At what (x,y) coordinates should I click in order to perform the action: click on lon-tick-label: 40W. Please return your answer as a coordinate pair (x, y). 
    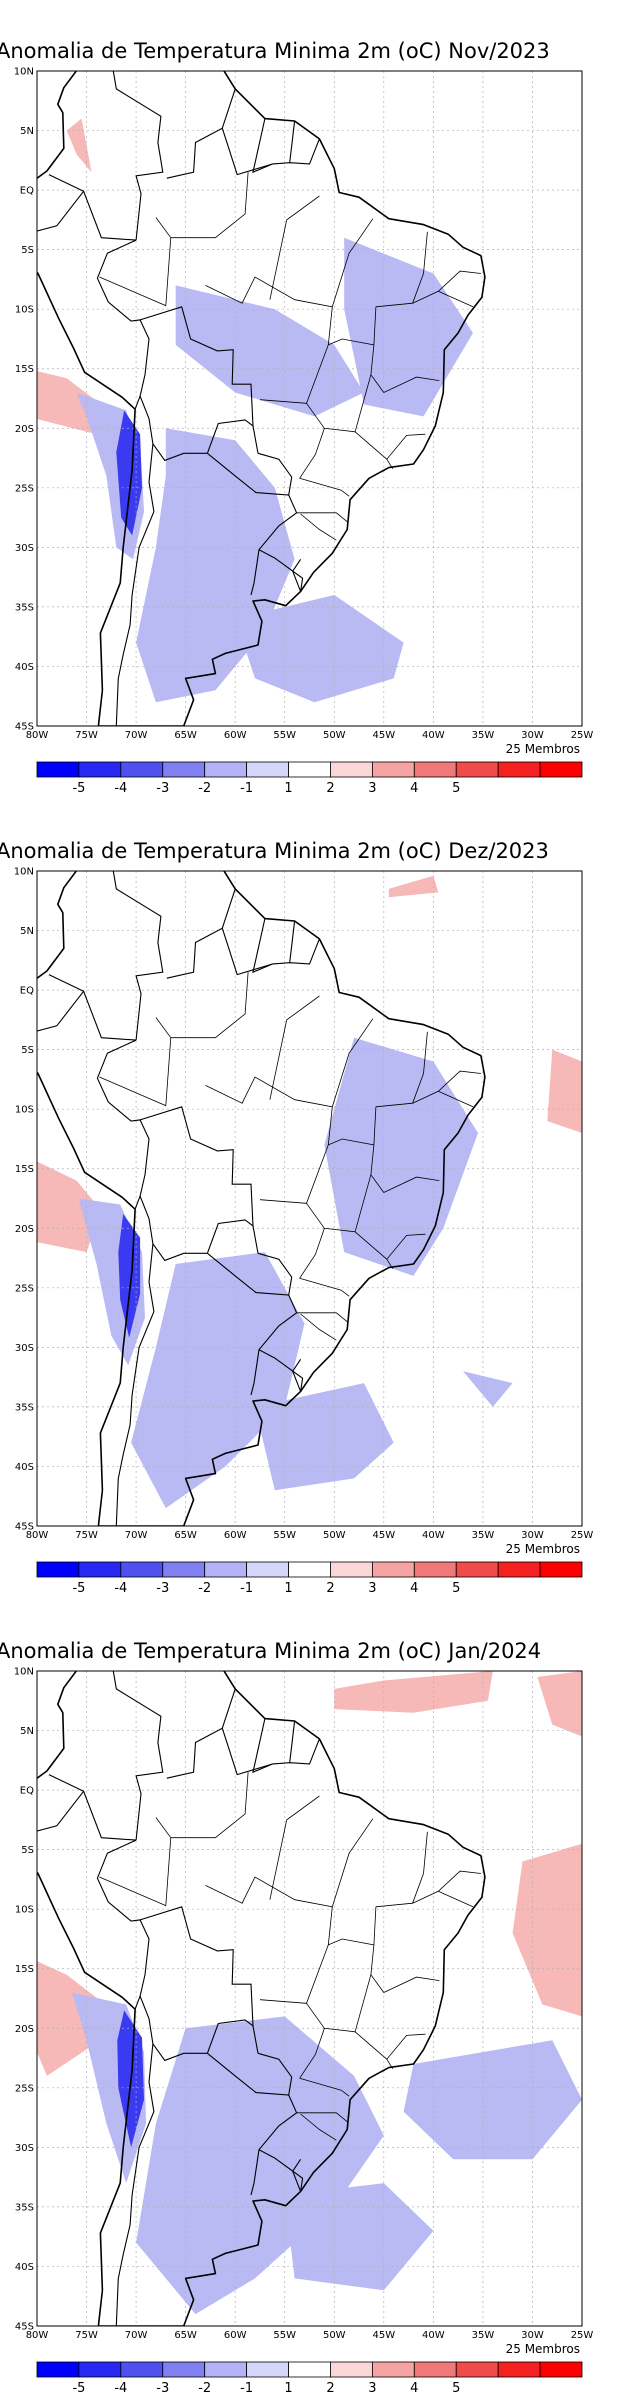
    Looking at the image, I should click on (433, 735).